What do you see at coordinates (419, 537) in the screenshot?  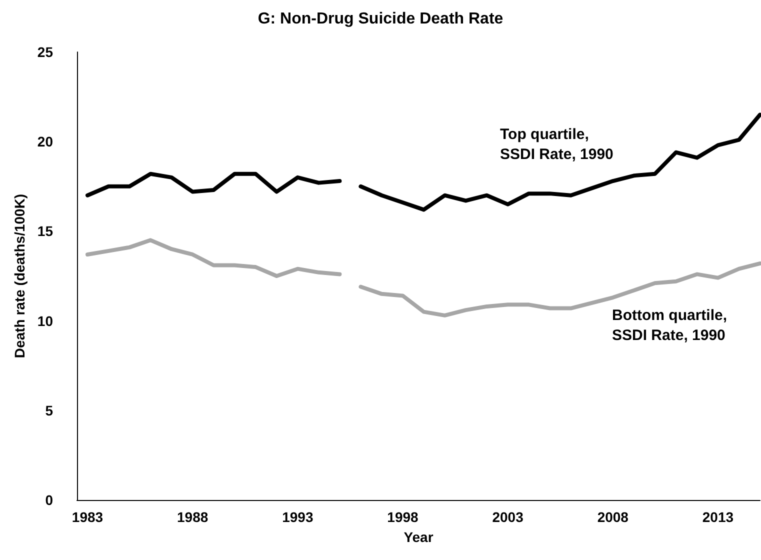 I see `x-axis-title: Year` at bounding box center [419, 537].